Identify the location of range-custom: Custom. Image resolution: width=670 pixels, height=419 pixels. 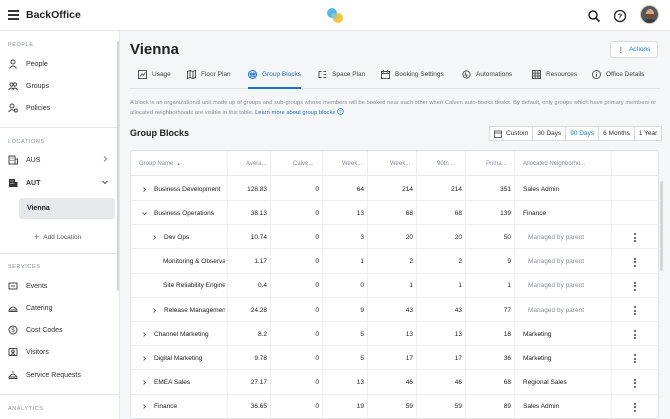
(511, 133).